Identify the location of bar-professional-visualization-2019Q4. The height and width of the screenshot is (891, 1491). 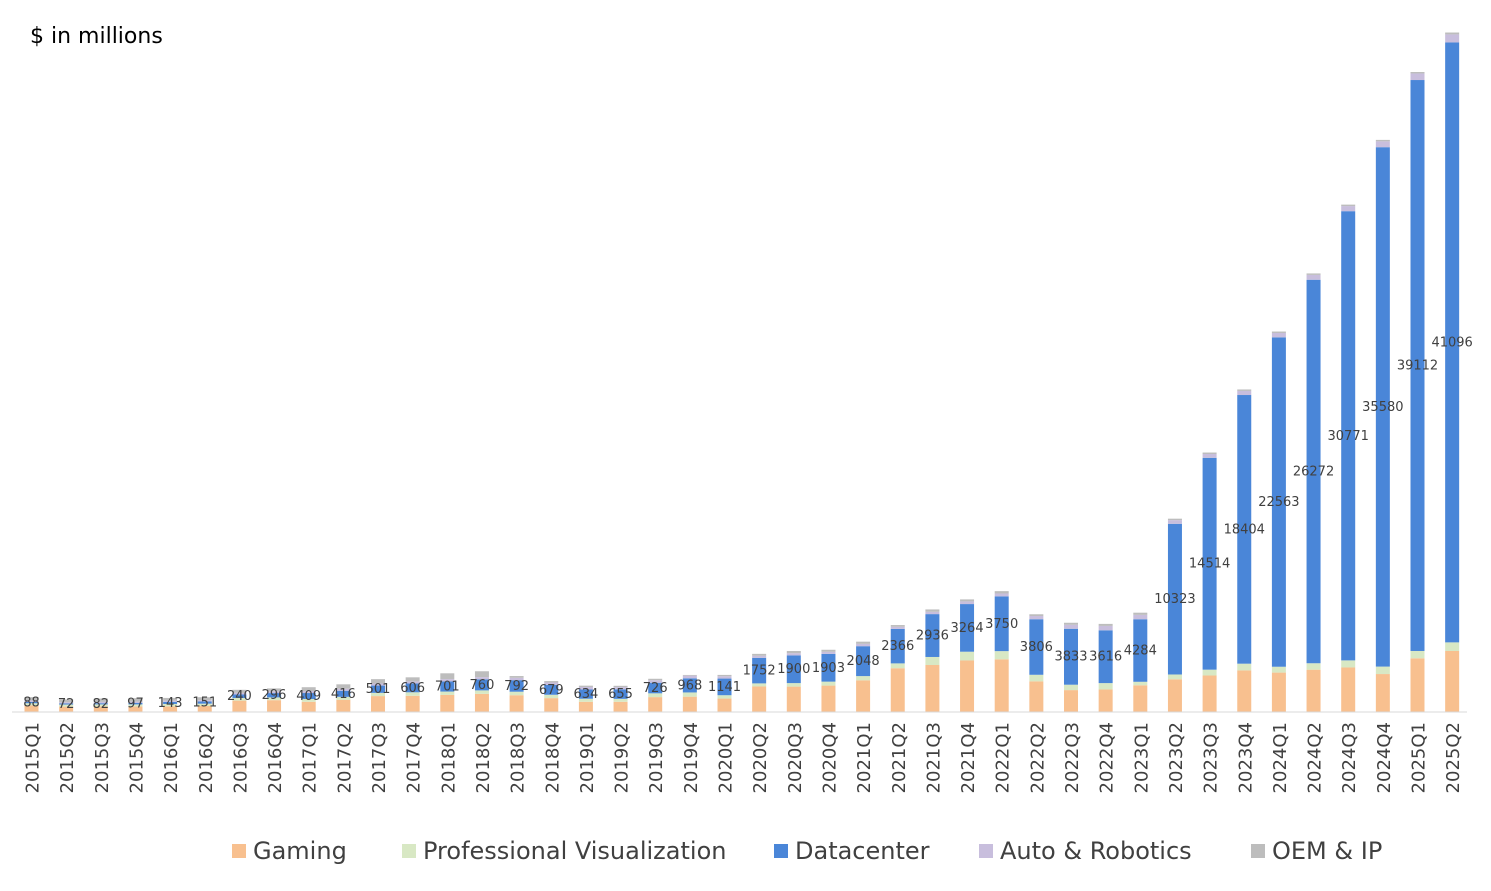
(689, 694).